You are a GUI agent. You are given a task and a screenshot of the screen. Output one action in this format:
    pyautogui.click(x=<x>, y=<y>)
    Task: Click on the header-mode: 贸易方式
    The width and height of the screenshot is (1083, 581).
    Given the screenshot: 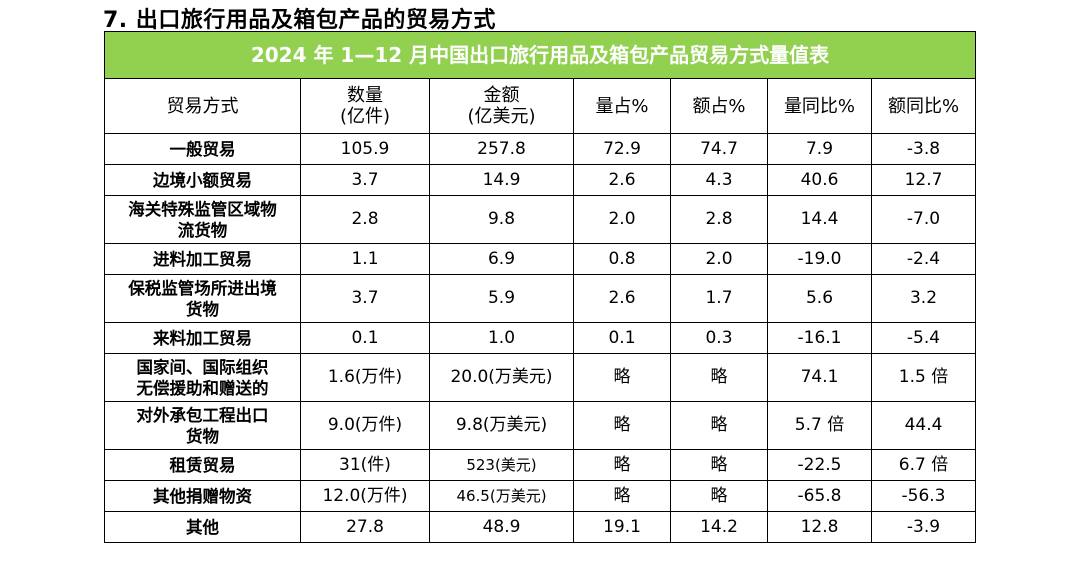 What is the action you would take?
    pyautogui.click(x=202, y=106)
    